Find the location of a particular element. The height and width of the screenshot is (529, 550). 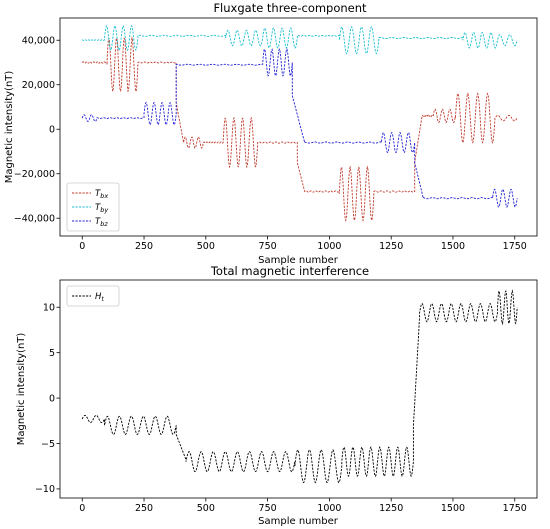

legend-entry-name: H is located at coordinates (98, 297).